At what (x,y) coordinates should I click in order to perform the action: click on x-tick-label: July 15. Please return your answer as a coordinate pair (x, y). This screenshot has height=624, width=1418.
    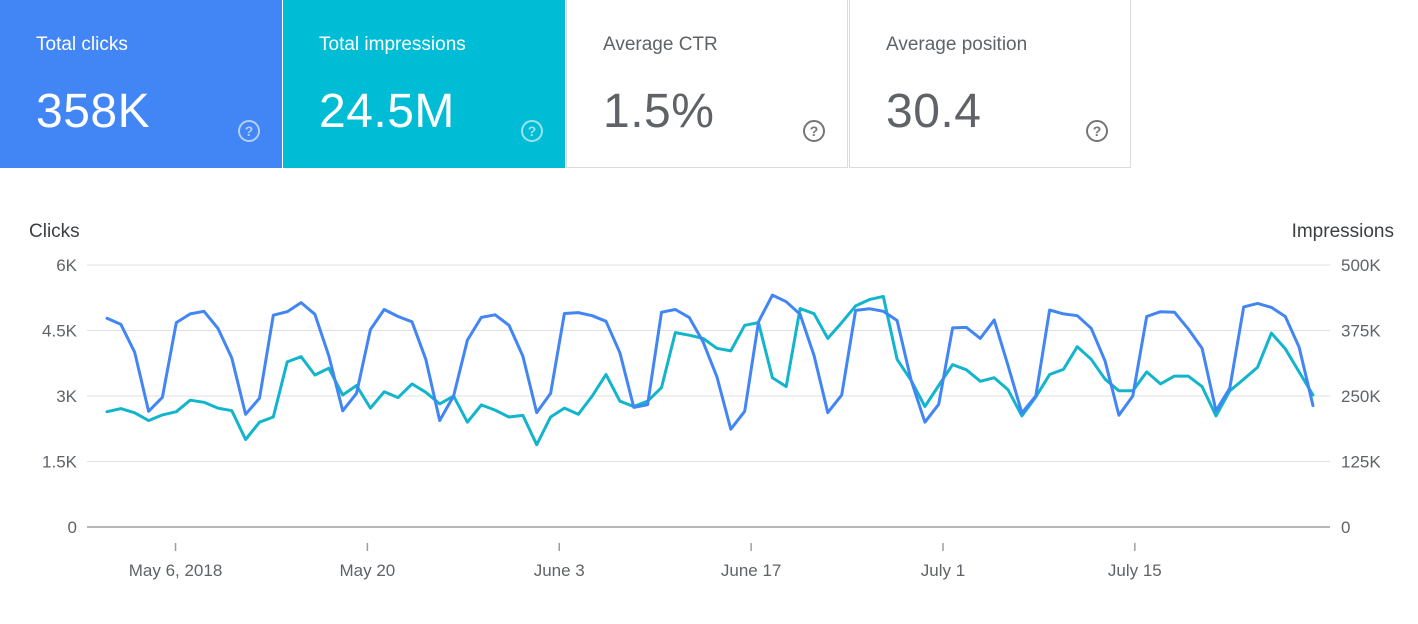
    Looking at the image, I should click on (1135, 570).